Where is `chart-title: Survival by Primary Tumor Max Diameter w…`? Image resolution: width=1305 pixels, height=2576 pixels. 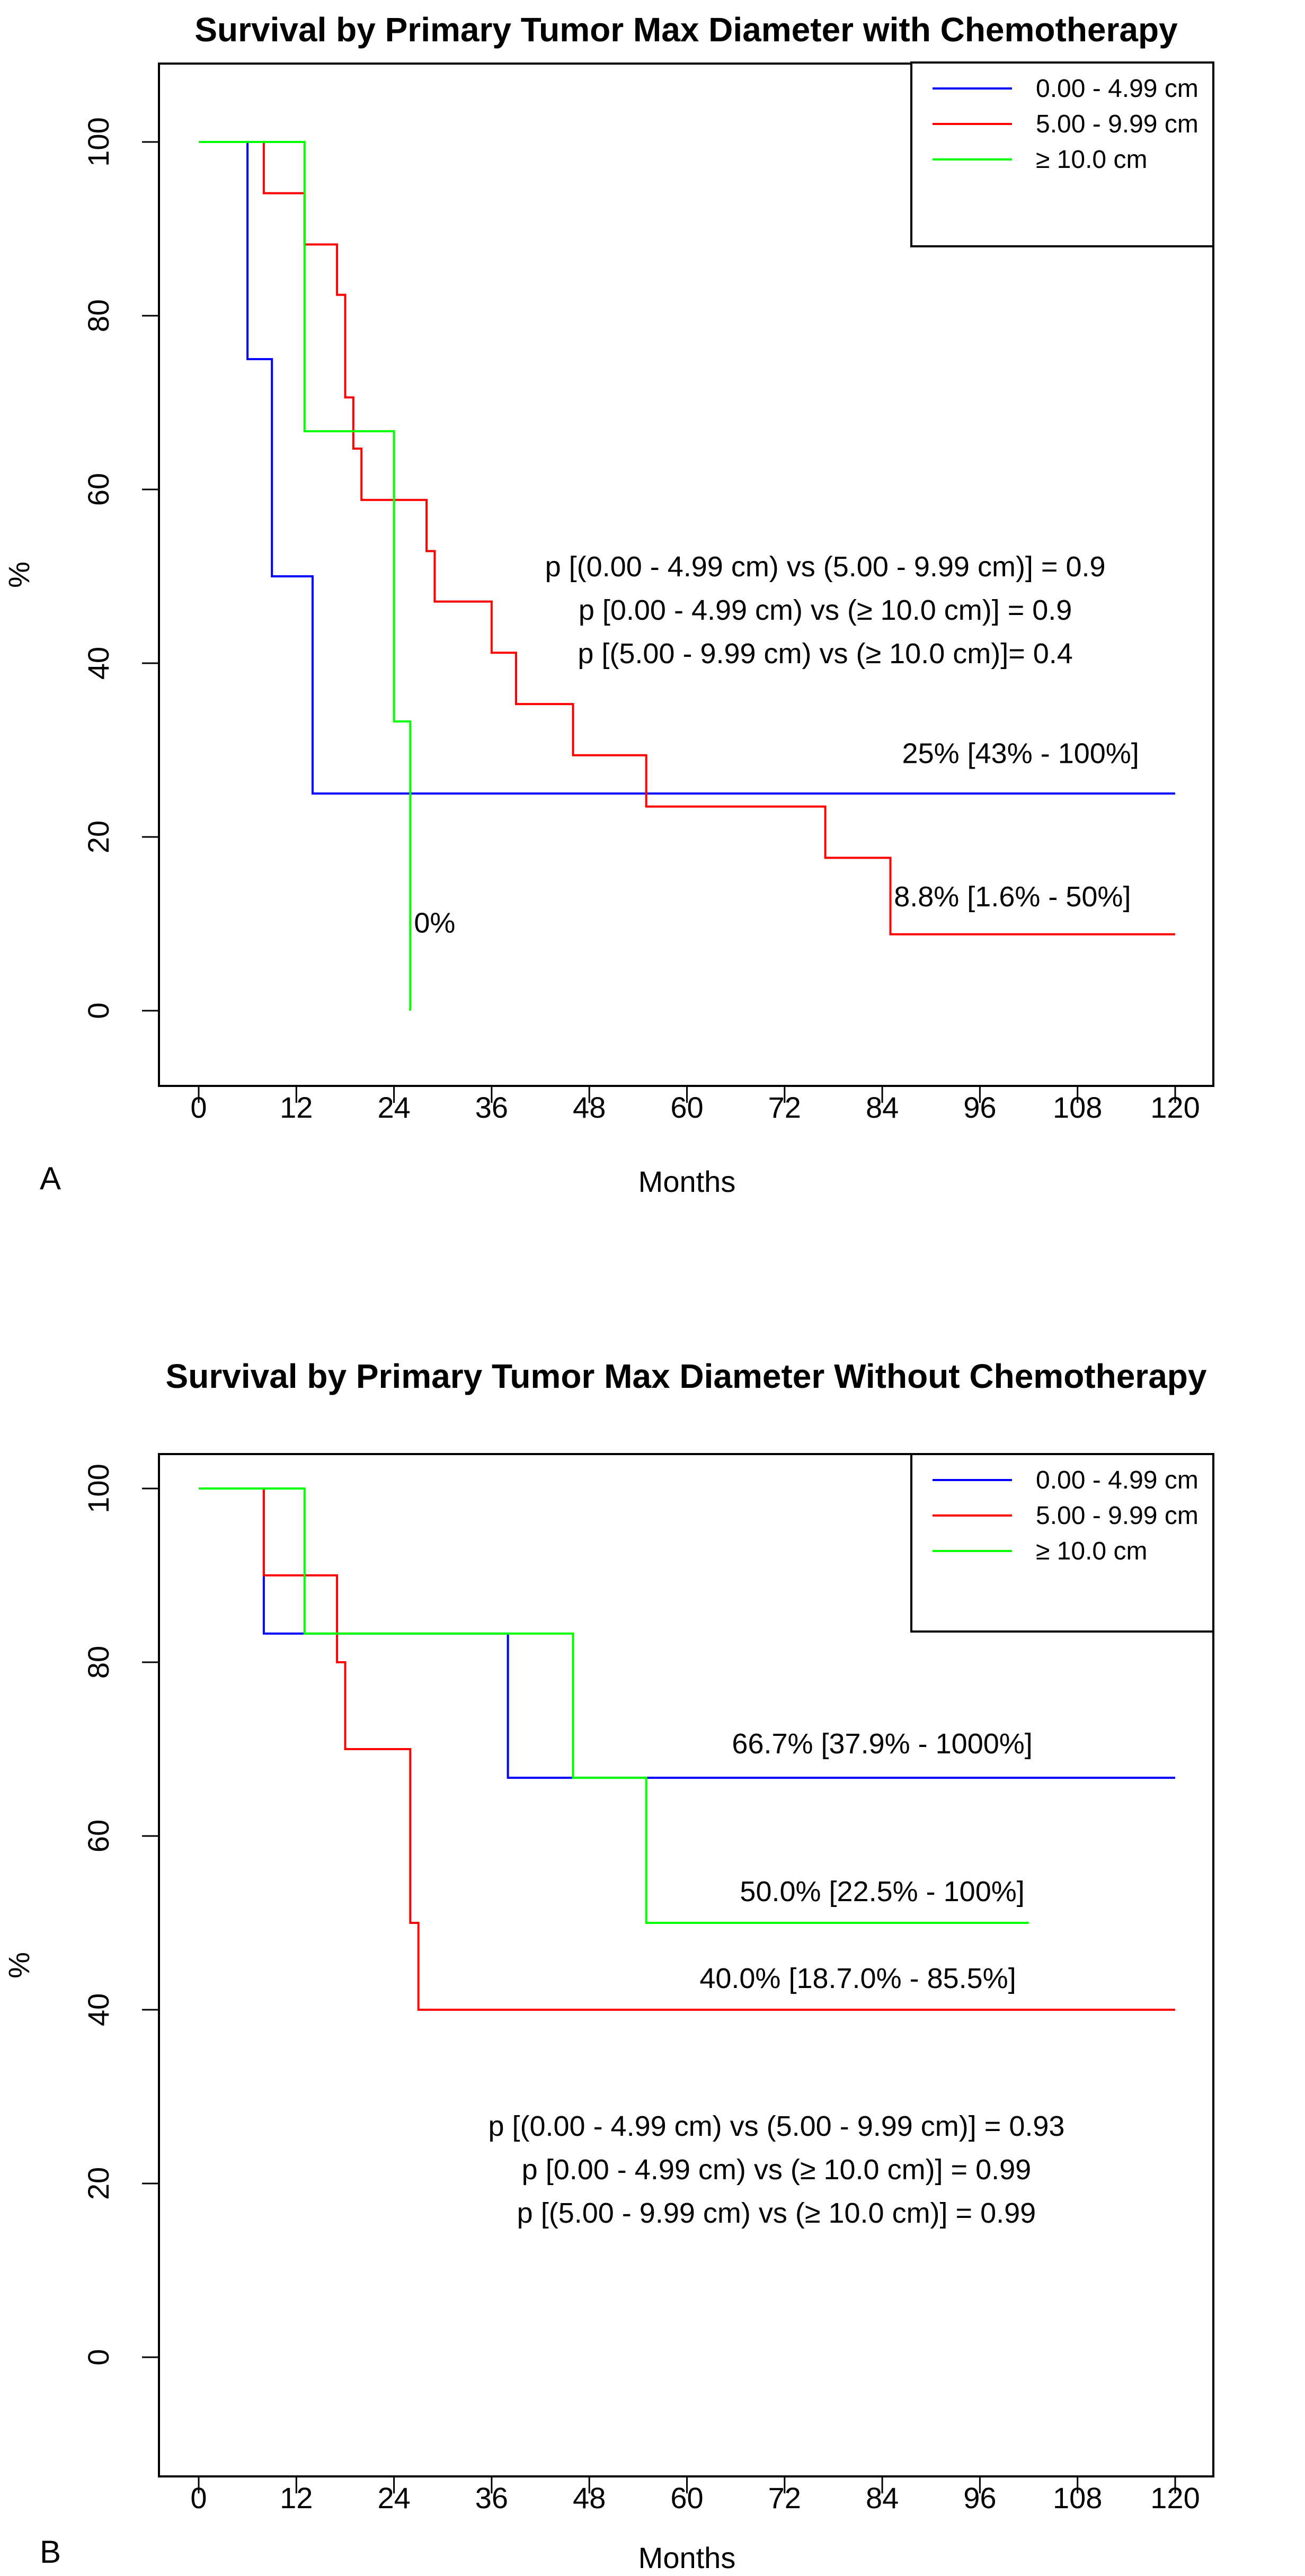 chart-title: Survival by Primary Tumor Max Diameter w… is located at coordinates (686, 30).